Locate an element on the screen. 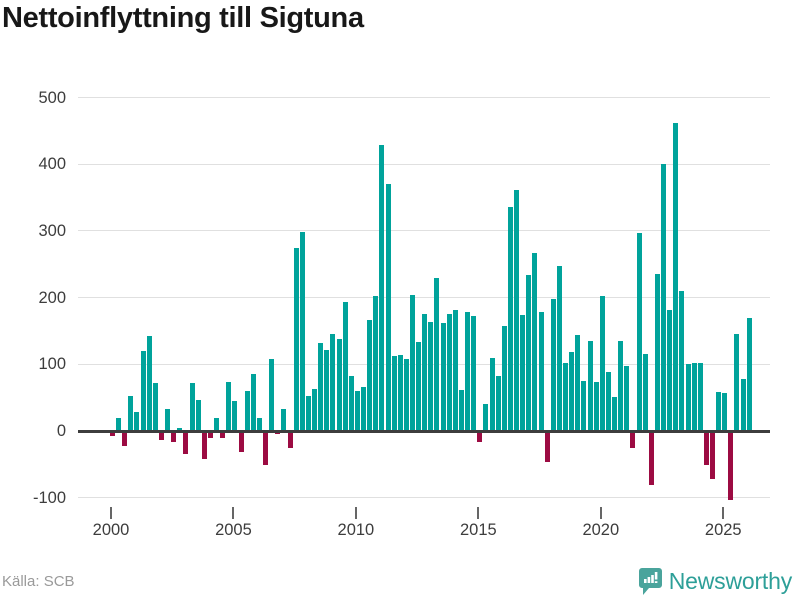 The image size is (800, 600). bar-2019-q2 is located at coordinates (584, 405).